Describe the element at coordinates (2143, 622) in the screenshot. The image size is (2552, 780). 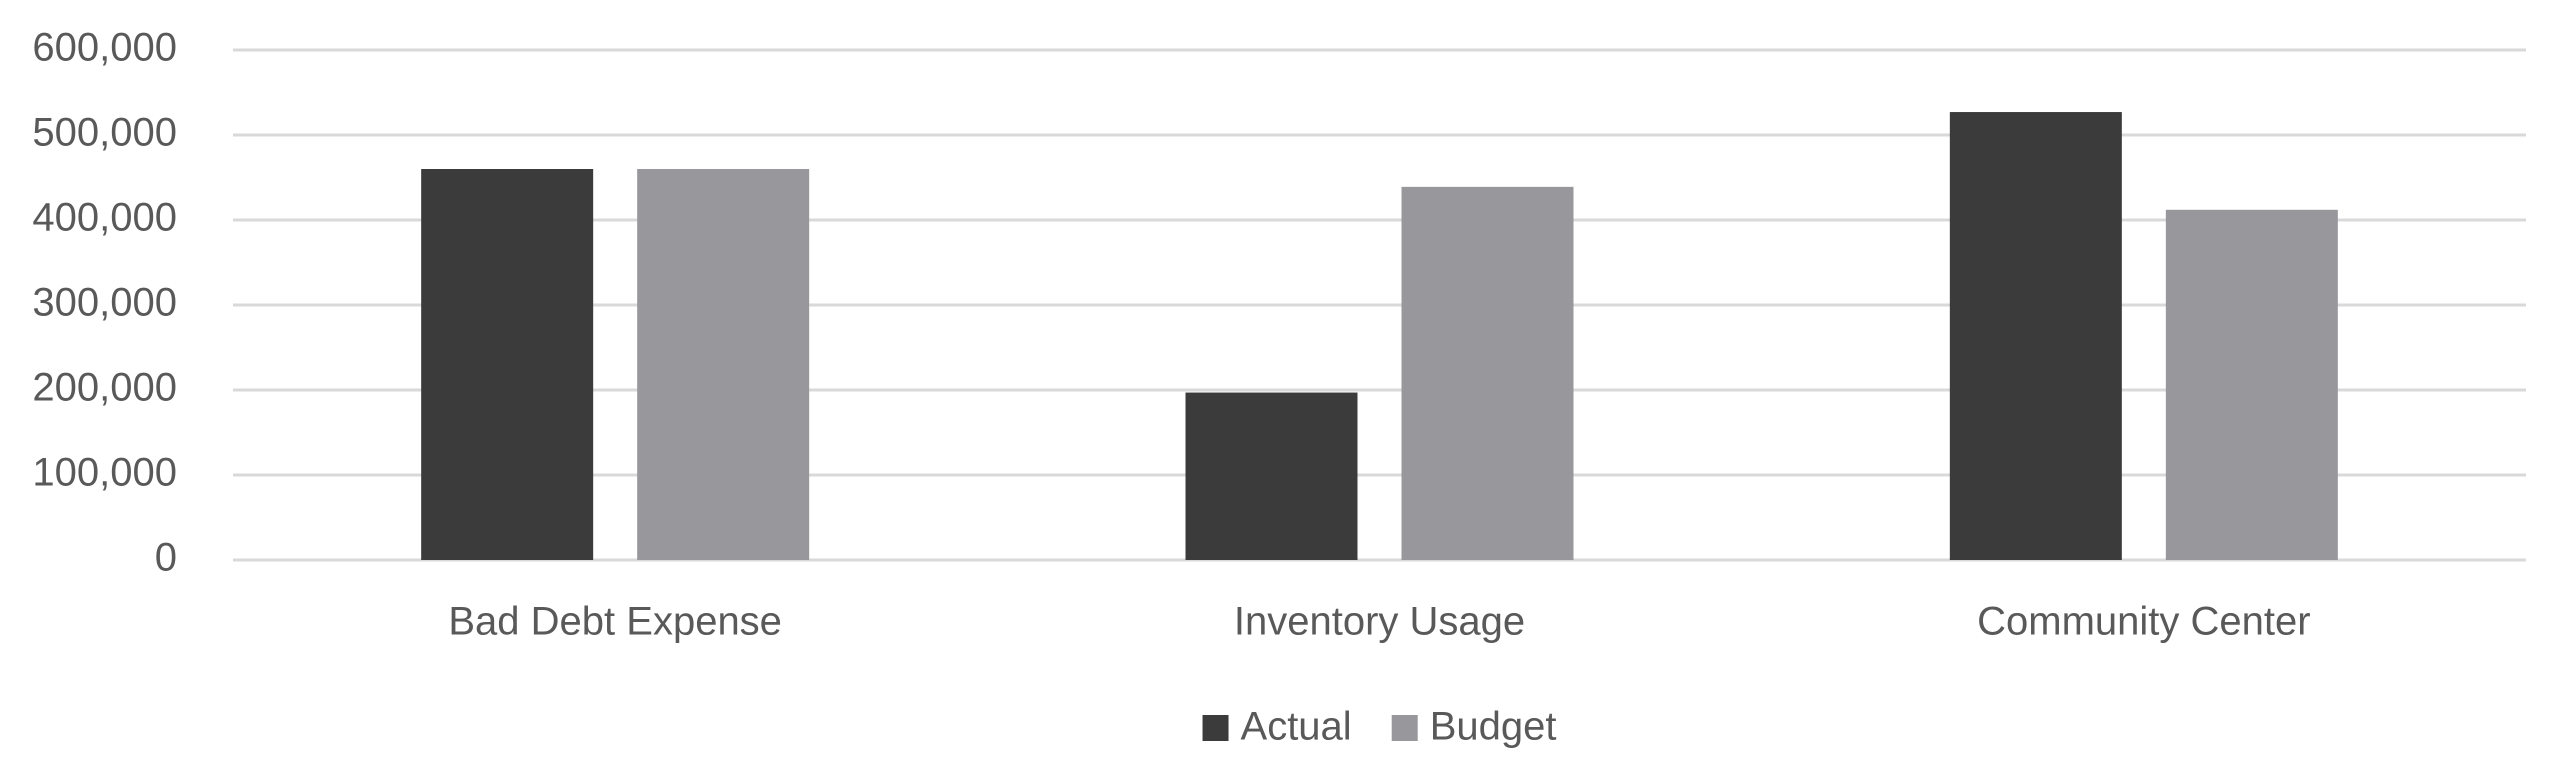
I see `x-tick-label: Community Center` at that location.